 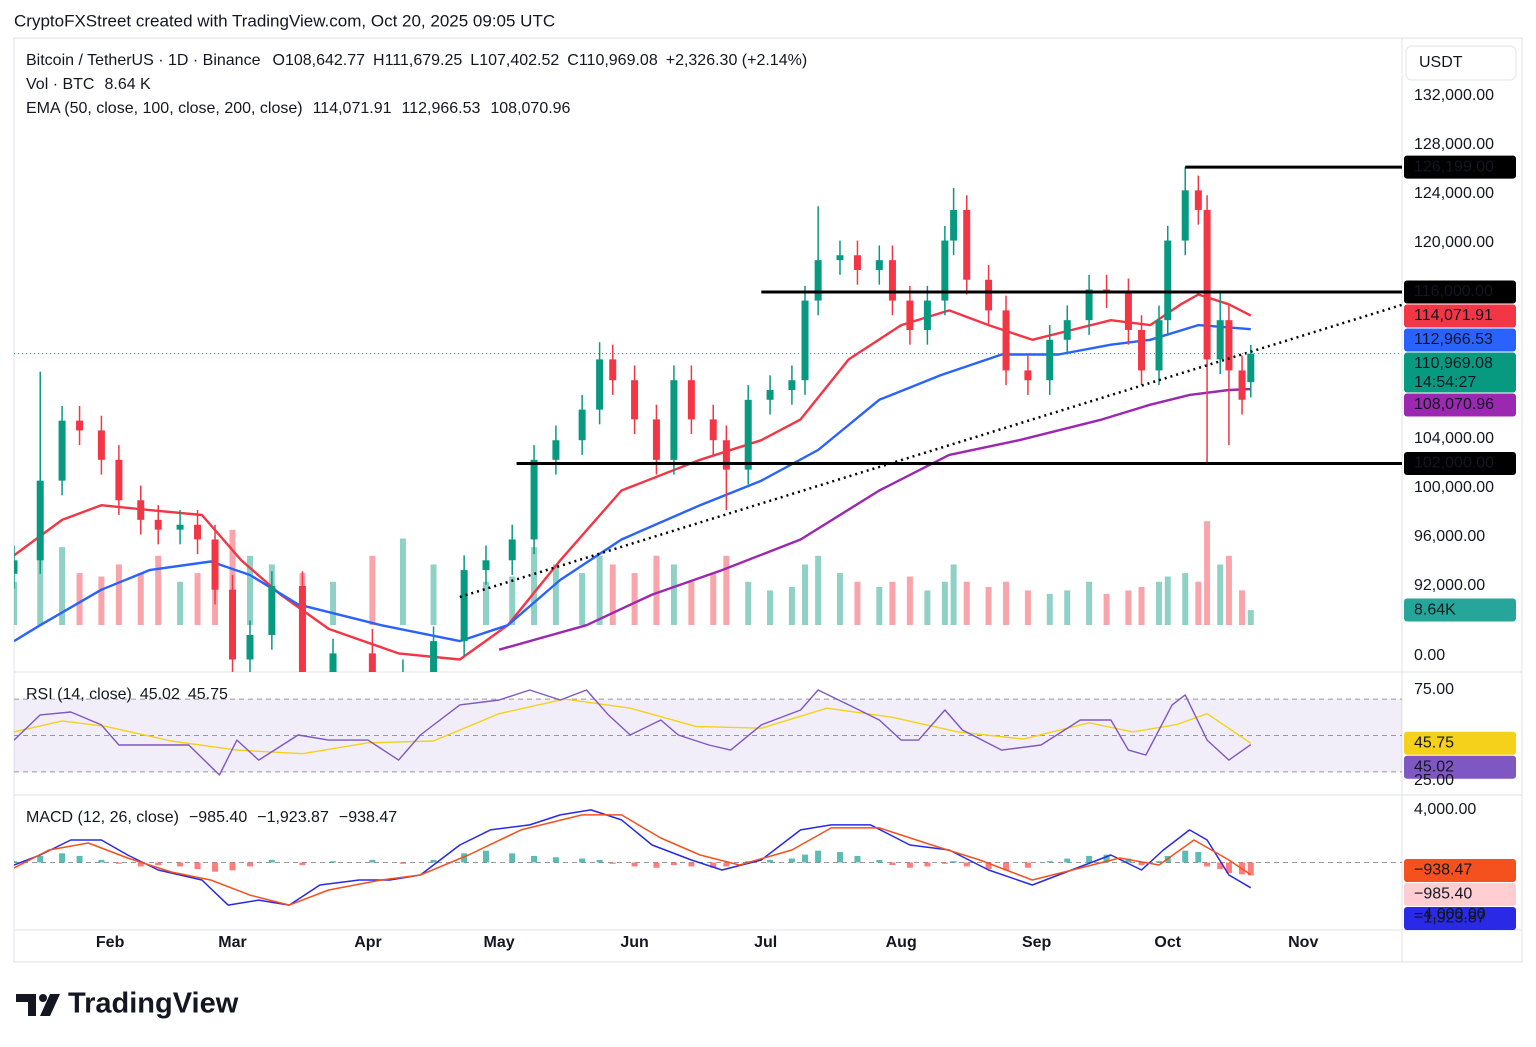 I want to click on currency-button, so click(x=1461, y=63).